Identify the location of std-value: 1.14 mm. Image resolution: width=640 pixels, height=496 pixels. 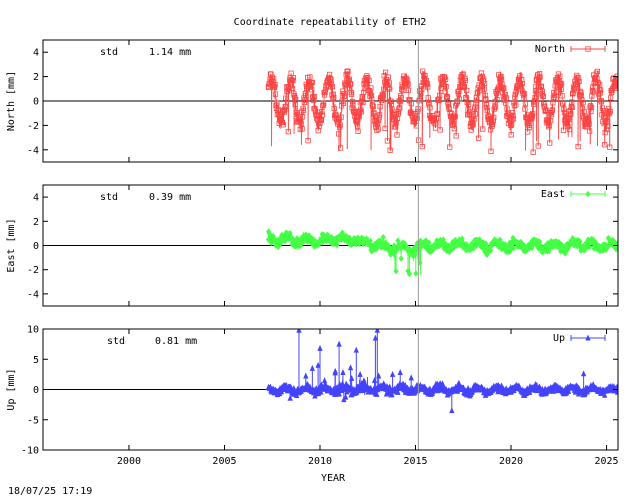
(170, 52).